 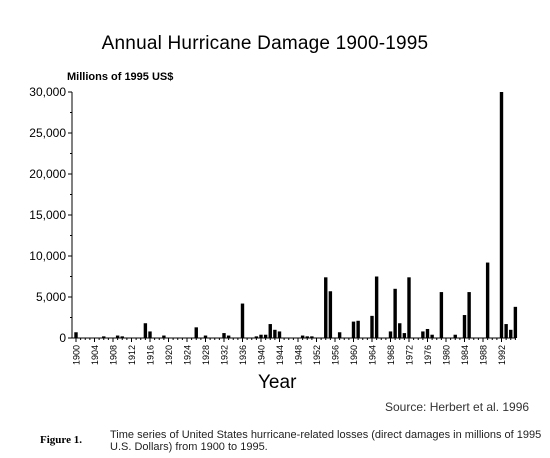 What do you see at coordinates (104, 337) in the screenshot?
I see `bar-1906` at bounding box center [104, 337].